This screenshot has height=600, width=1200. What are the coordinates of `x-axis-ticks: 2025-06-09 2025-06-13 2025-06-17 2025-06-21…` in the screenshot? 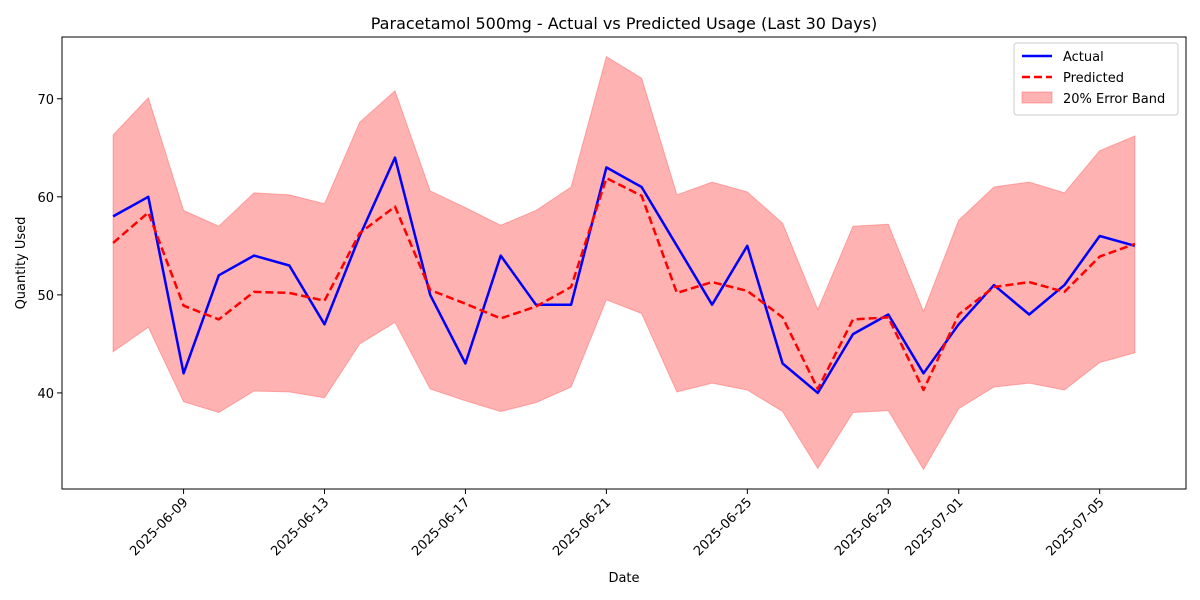 It's located at (617, 524).